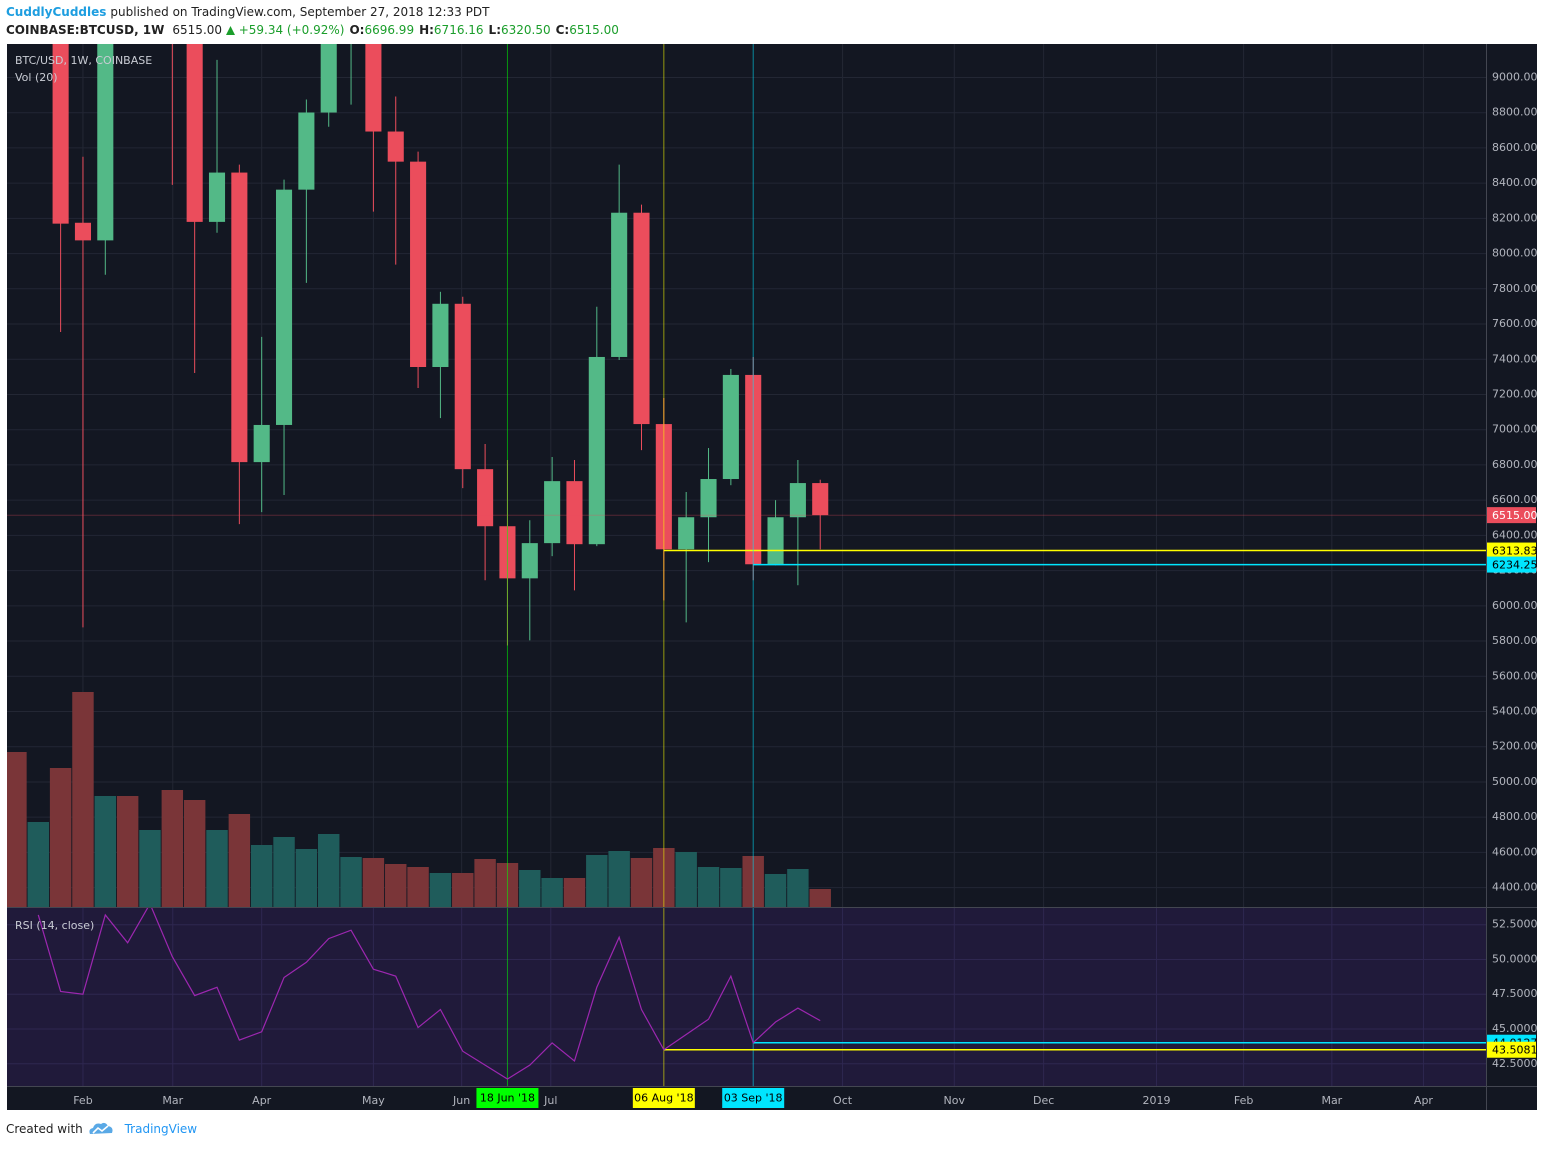  Describe the element at coordinates (1515, 253) in the screenshot. I see `y-tick-label: 8000.00` at that location.